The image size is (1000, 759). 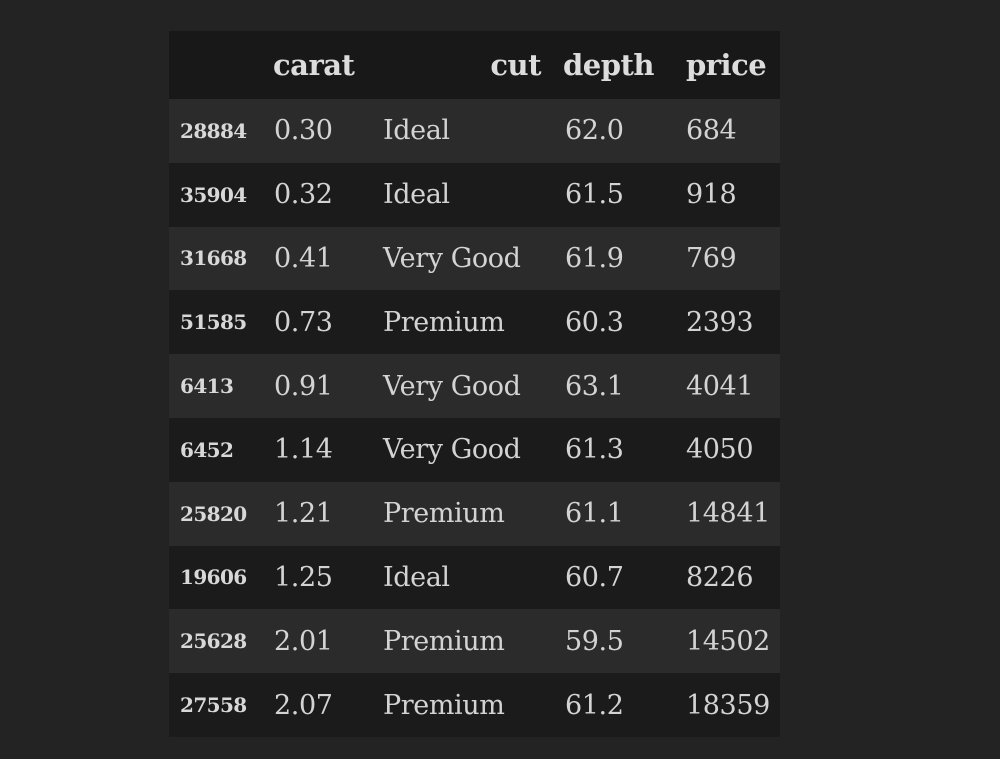 I want to click on cell-price: 684, so click(x=711, y=131).